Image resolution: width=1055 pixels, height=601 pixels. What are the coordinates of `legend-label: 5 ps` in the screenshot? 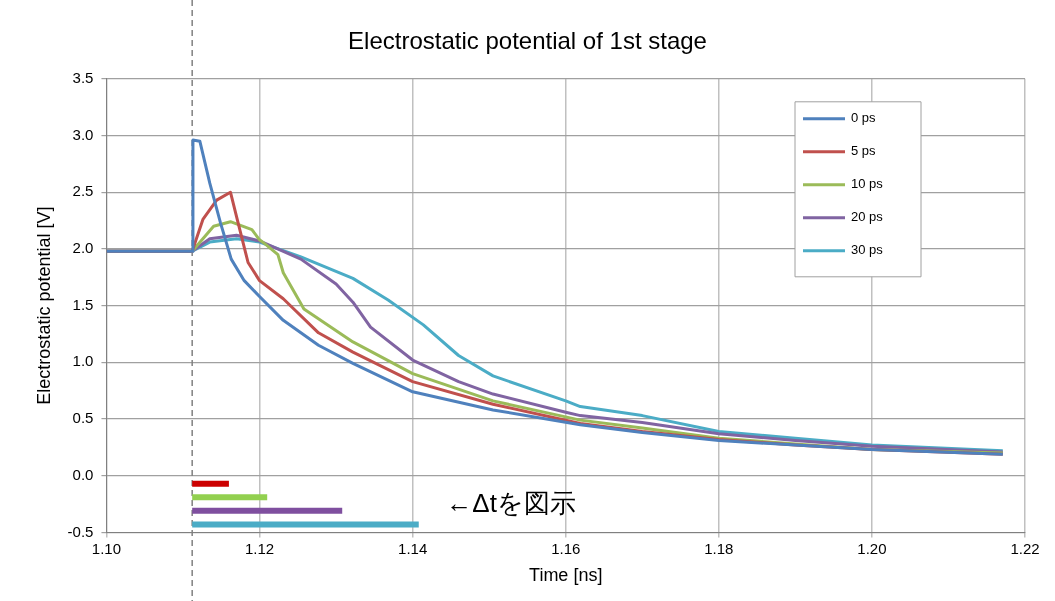 It's located at (864, 151).